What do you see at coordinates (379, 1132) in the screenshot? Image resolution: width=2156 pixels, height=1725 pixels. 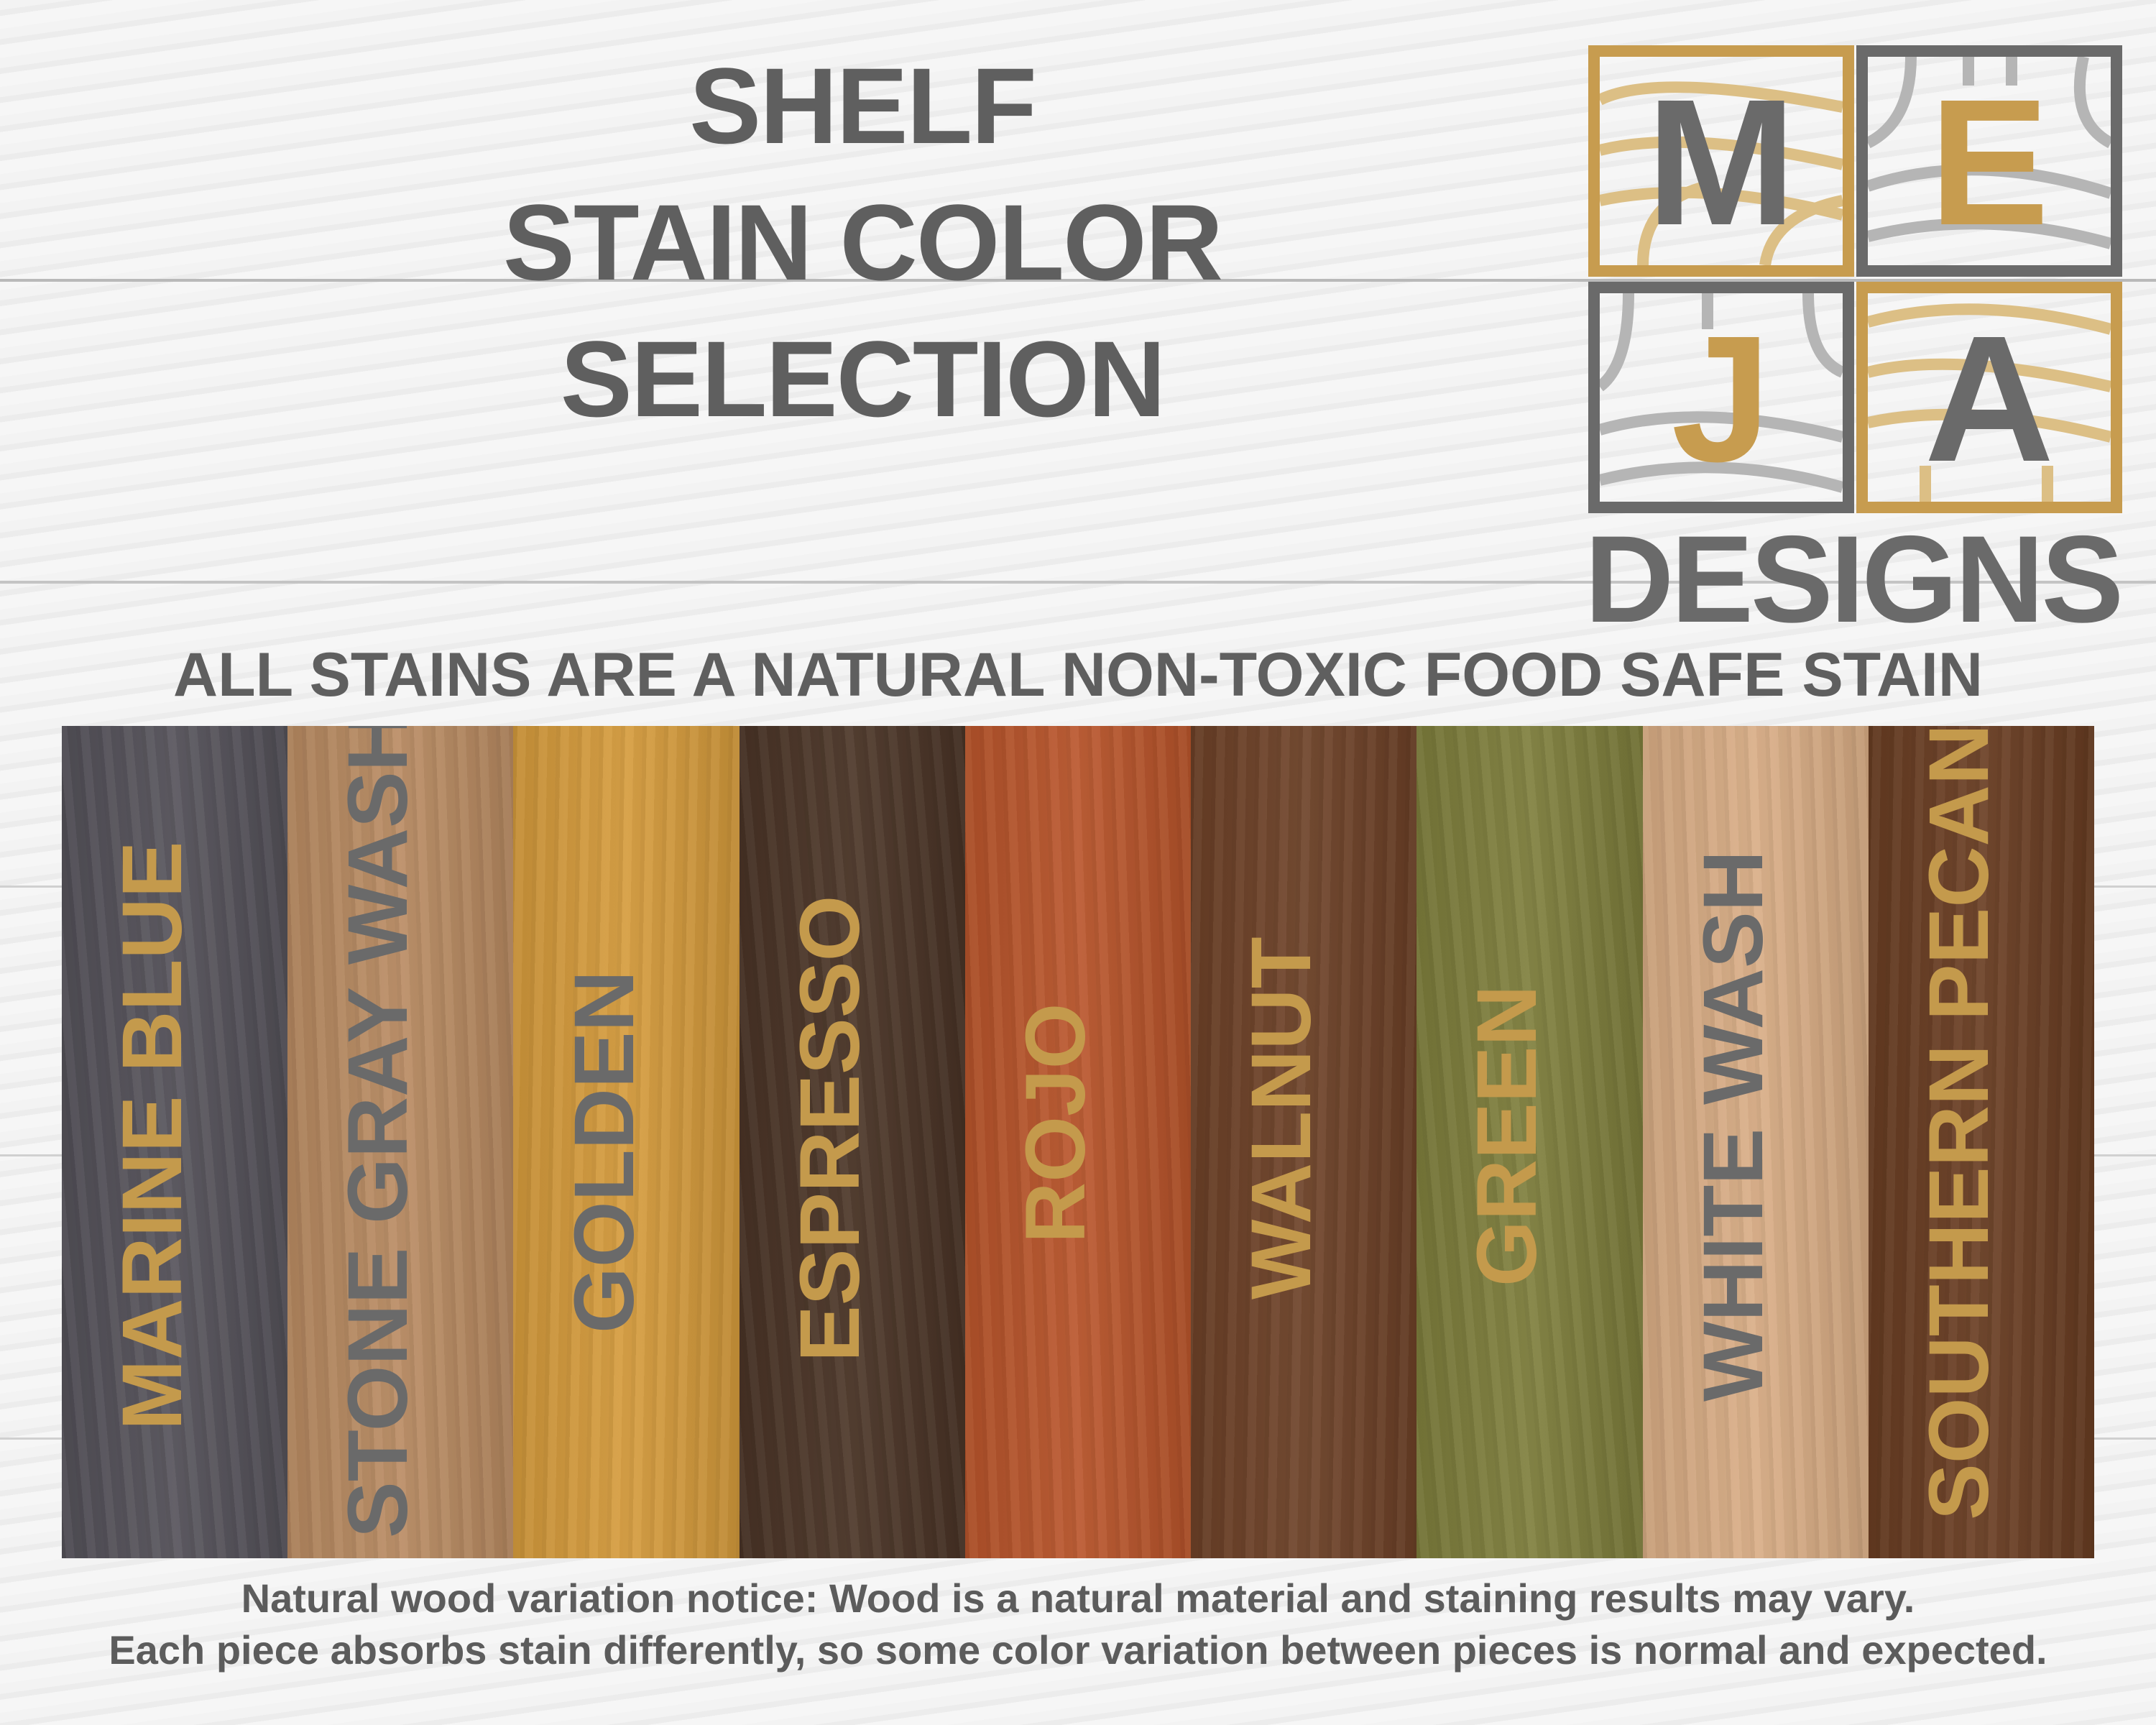 I see `stain-name-label: STONE GRAY WASH` at bounding box center [379, 1132].